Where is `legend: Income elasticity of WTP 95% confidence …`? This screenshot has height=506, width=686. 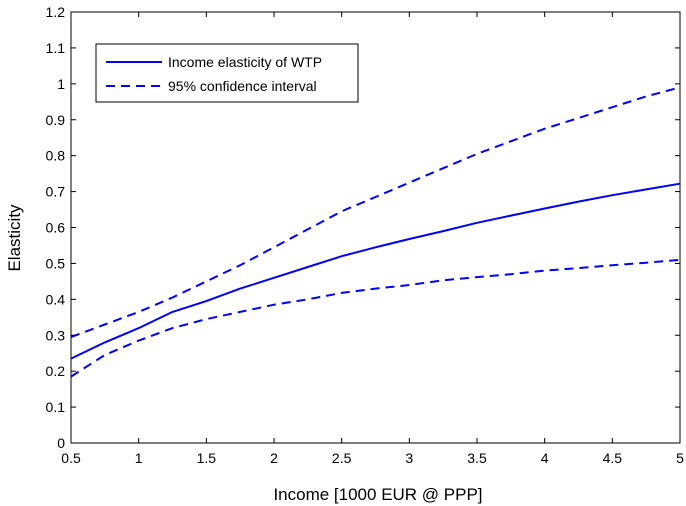 legend: Income elasticity of WTP 95% confidence … is located at coordinates (227, 73).